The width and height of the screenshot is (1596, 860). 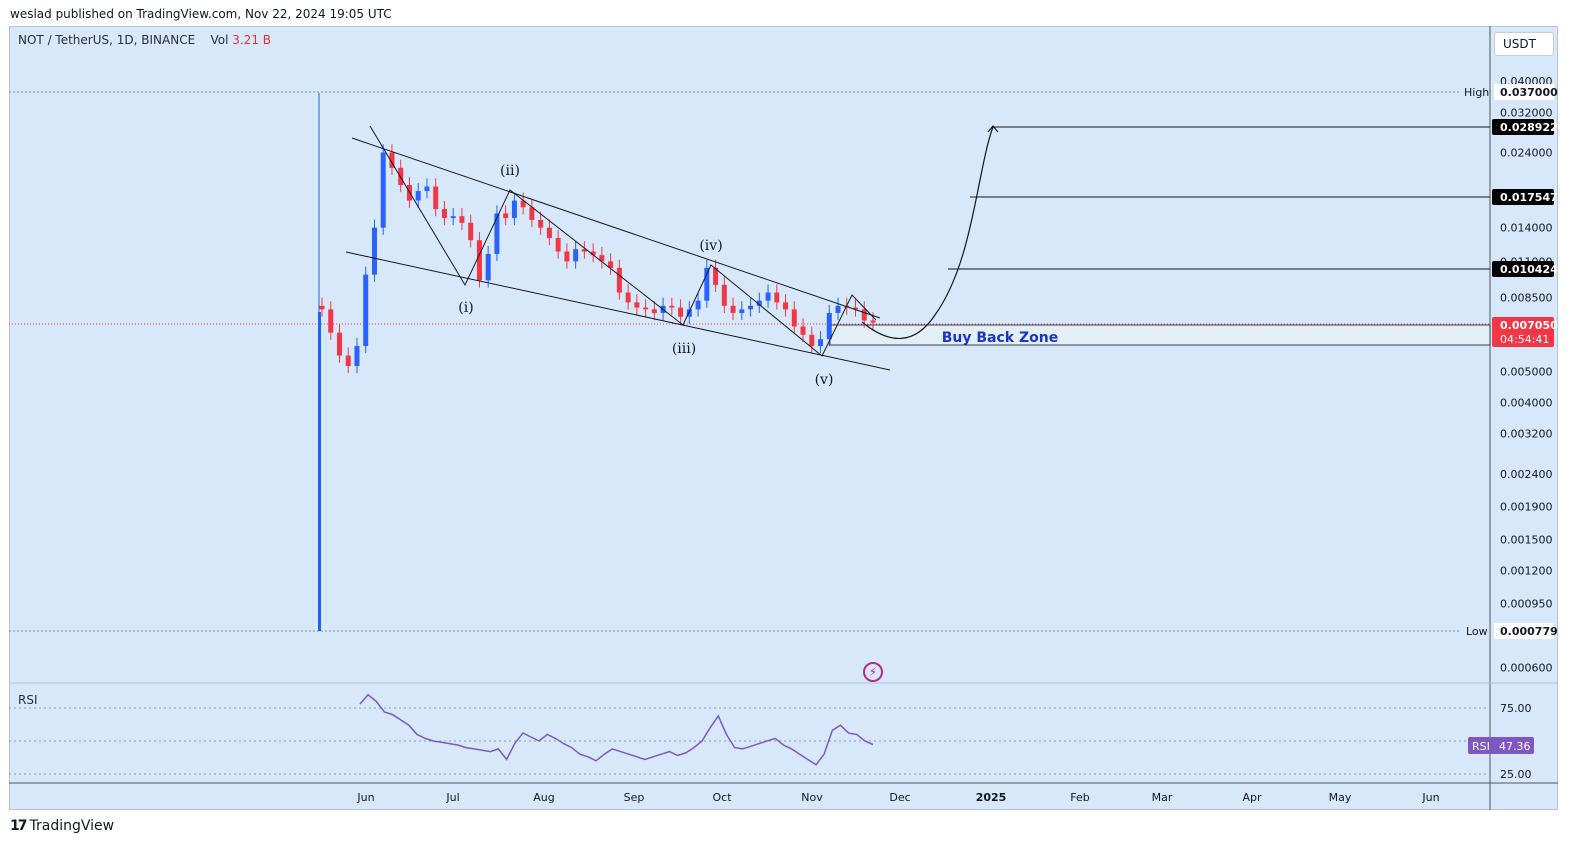 I want to click on y-tick-label: 0.024000, so click(x=1526, y=152).